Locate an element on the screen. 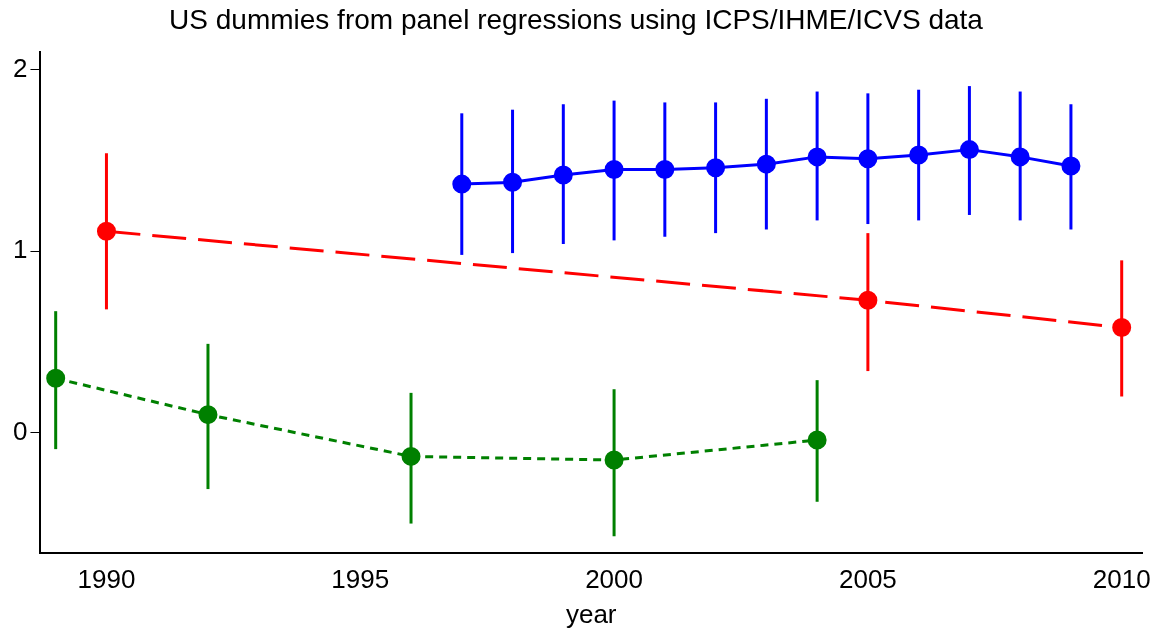  x-tick-label: 2005 is located at coordinates (867, 579).